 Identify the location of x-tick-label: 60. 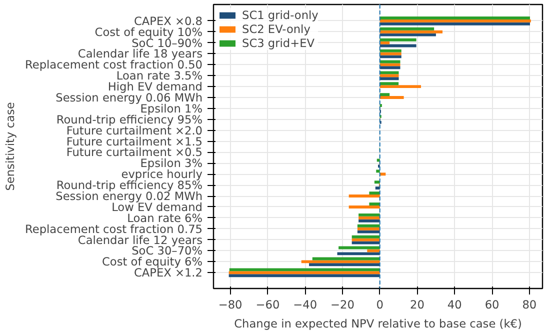
(492, 305).